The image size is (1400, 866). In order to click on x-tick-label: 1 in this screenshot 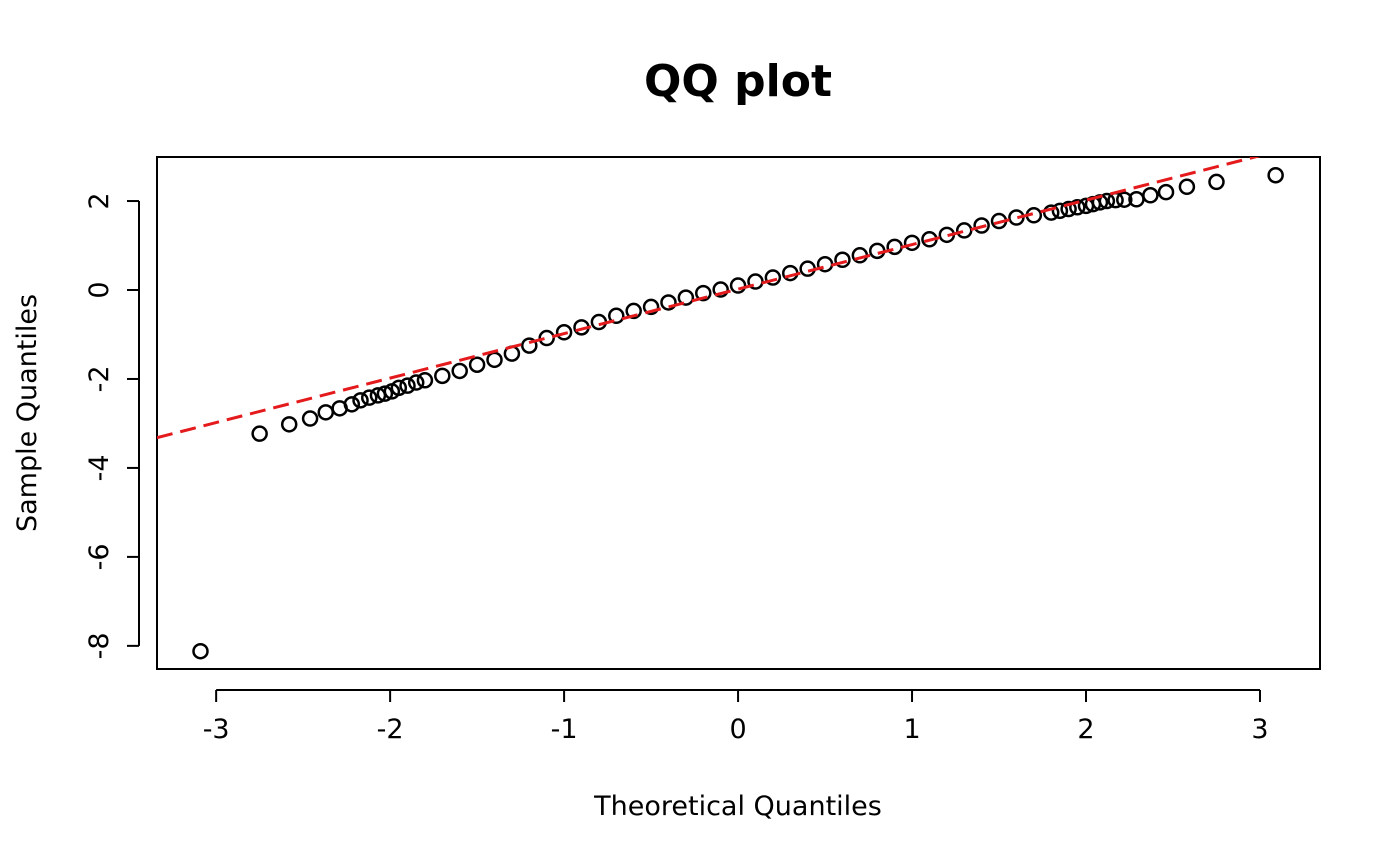, I will do `click(911, 729)`.